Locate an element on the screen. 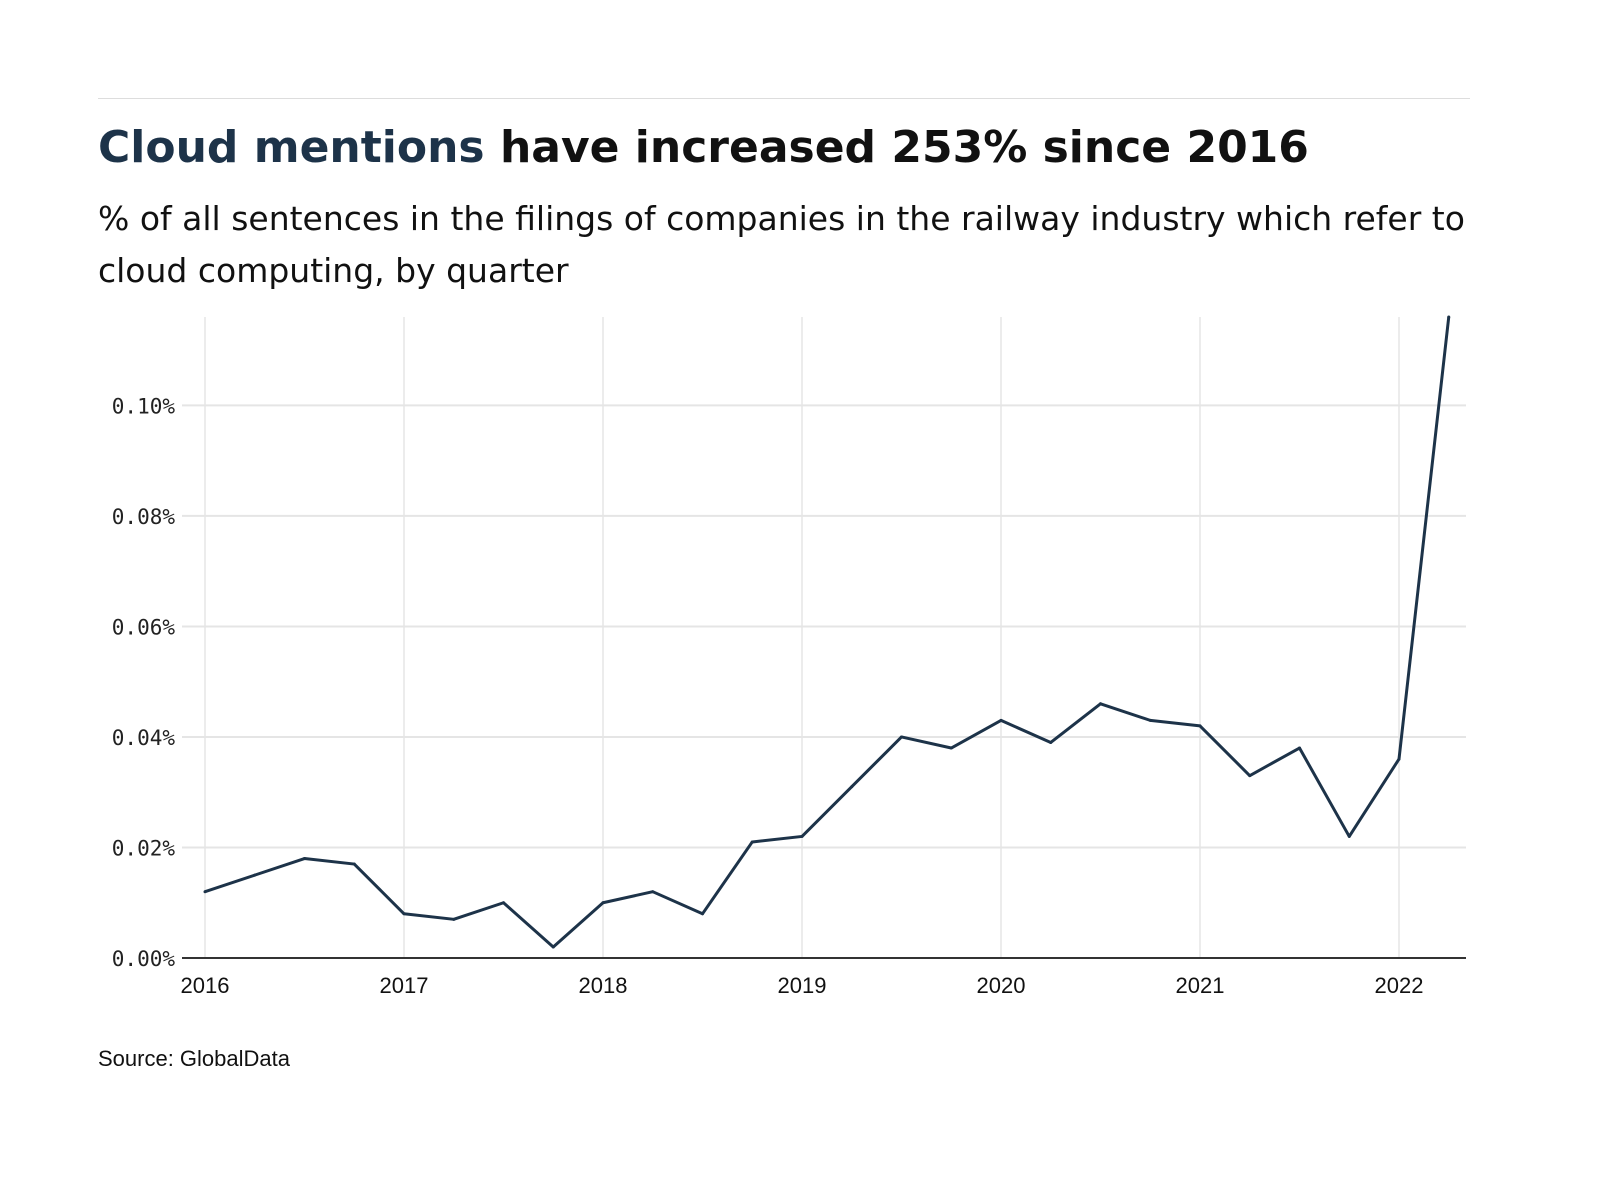 This screenshot has width=1600, height=1200. y-tick-label: 0.06% is located at coordinates (144, 627).